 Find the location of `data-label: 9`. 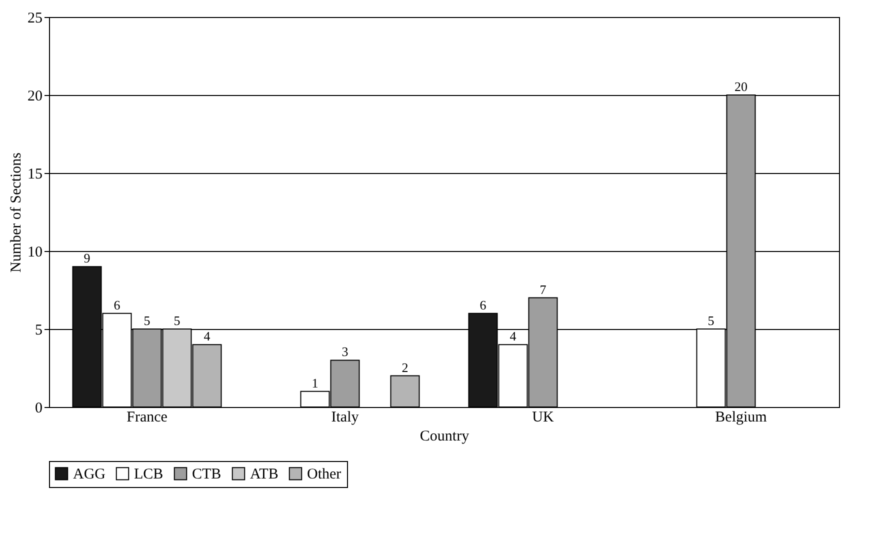

data-label: 9 is located at coordinates (87, 258).